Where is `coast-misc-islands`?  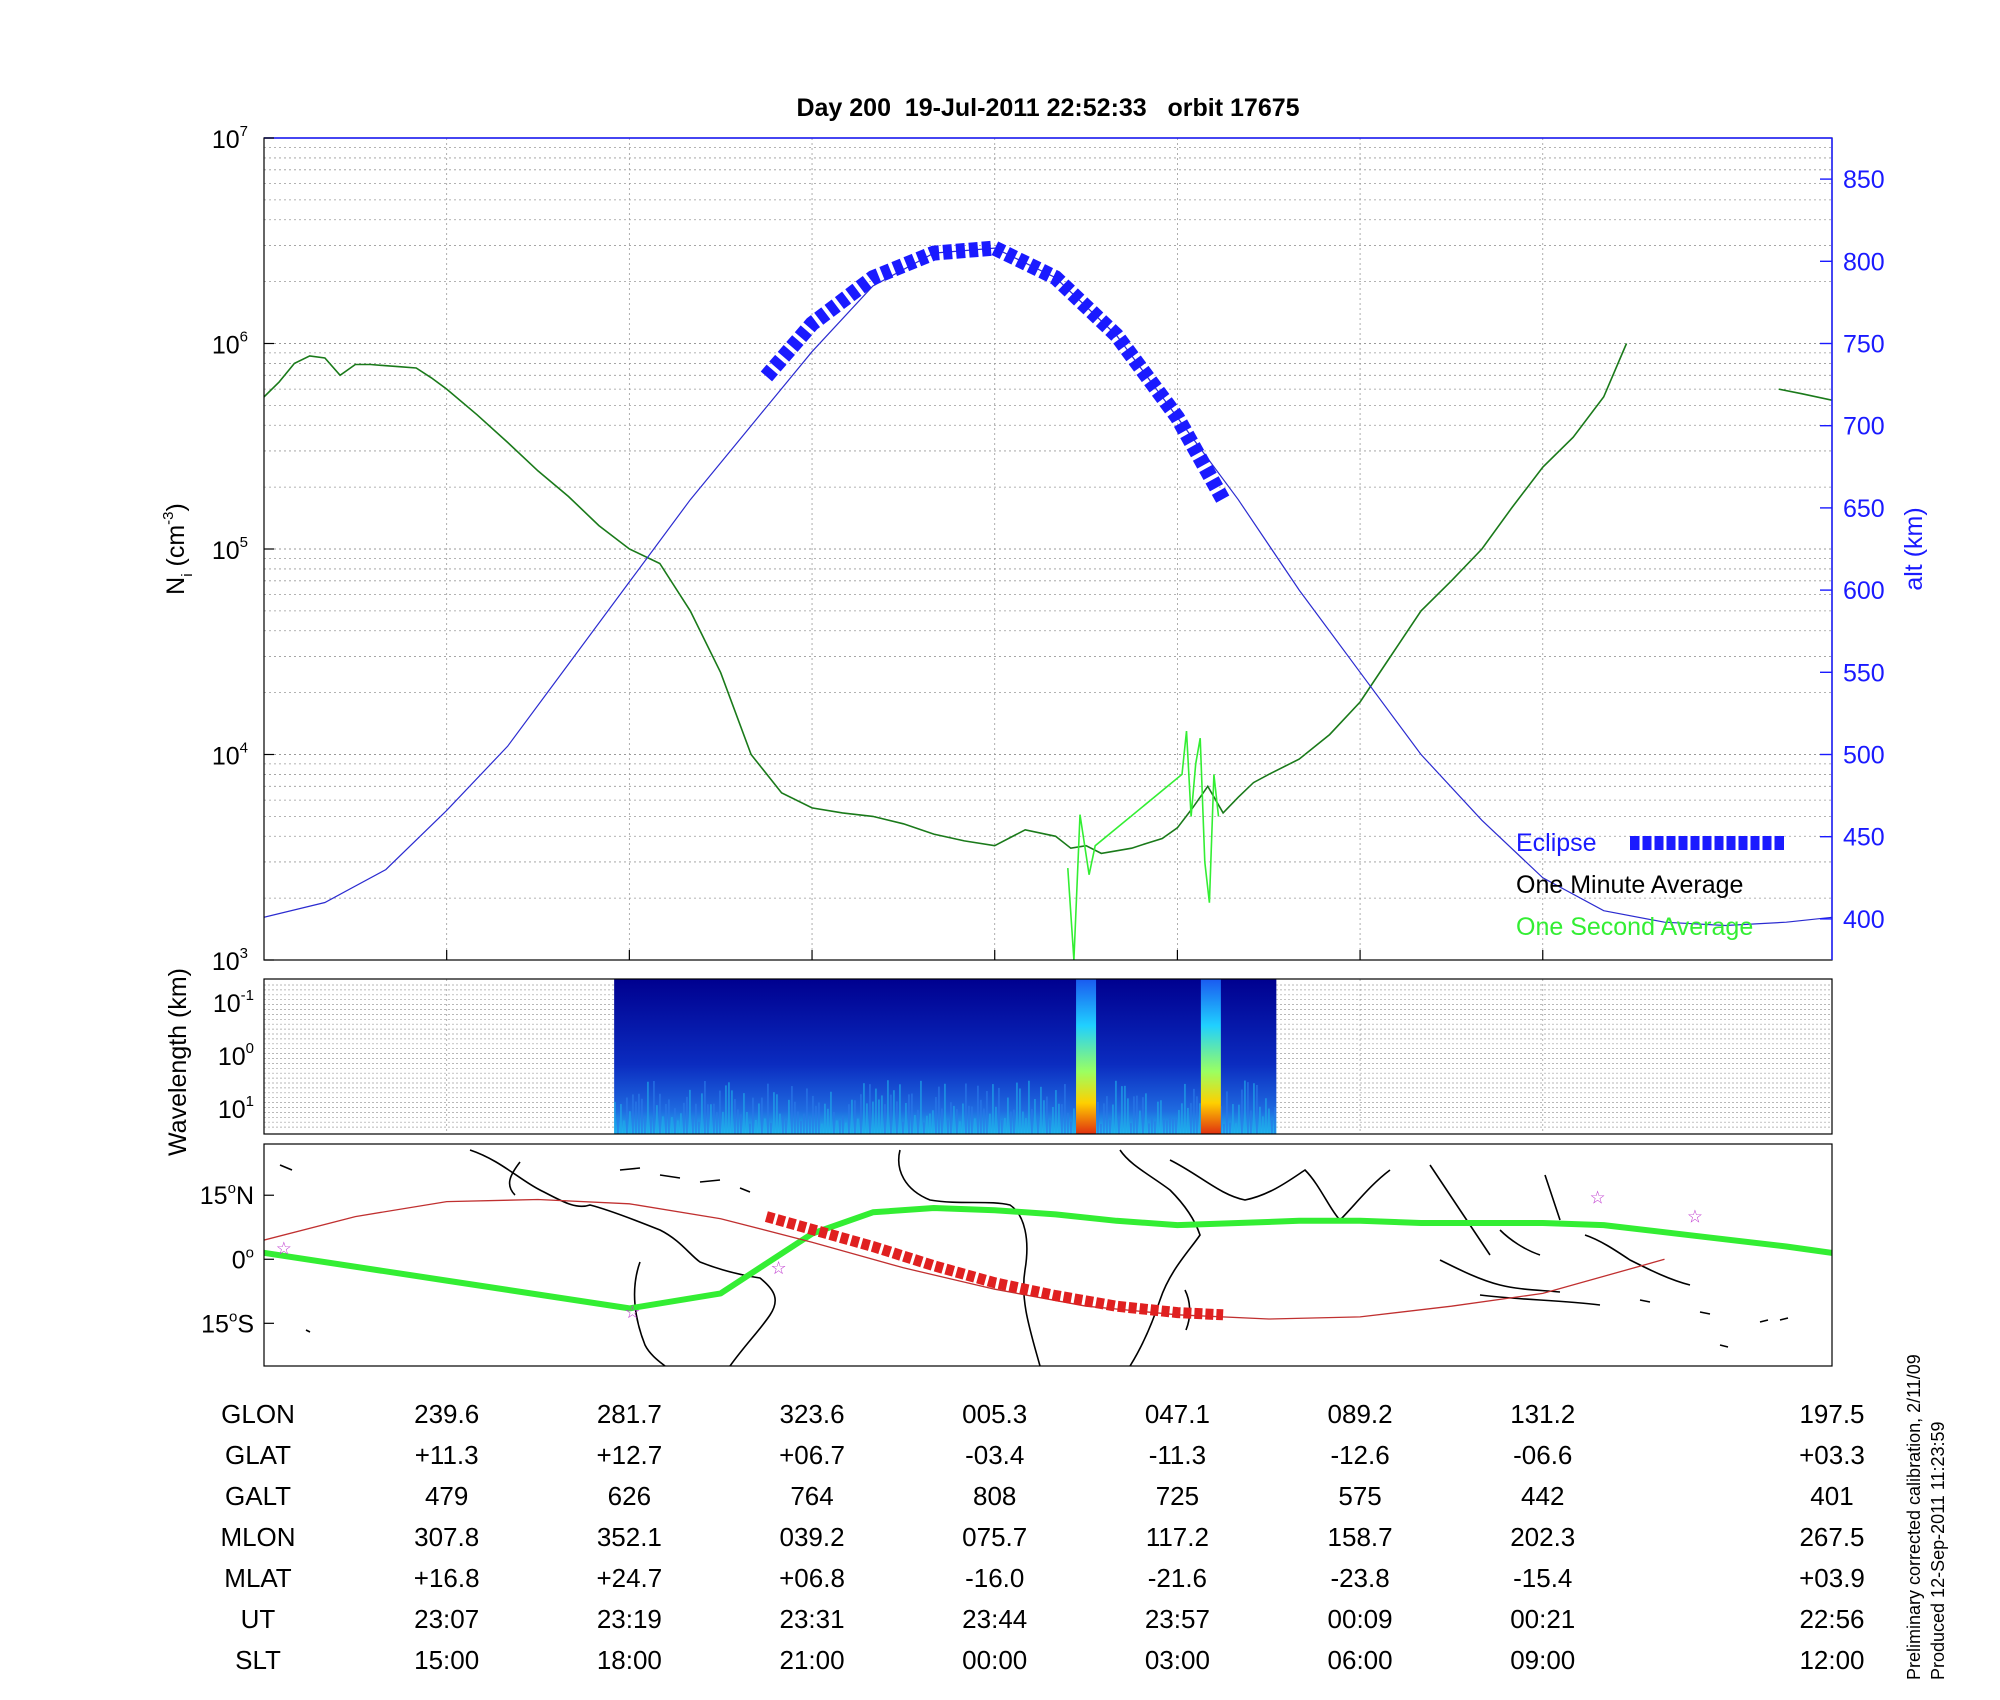 coast-misc-islands is located at coordinates (295, 1248).